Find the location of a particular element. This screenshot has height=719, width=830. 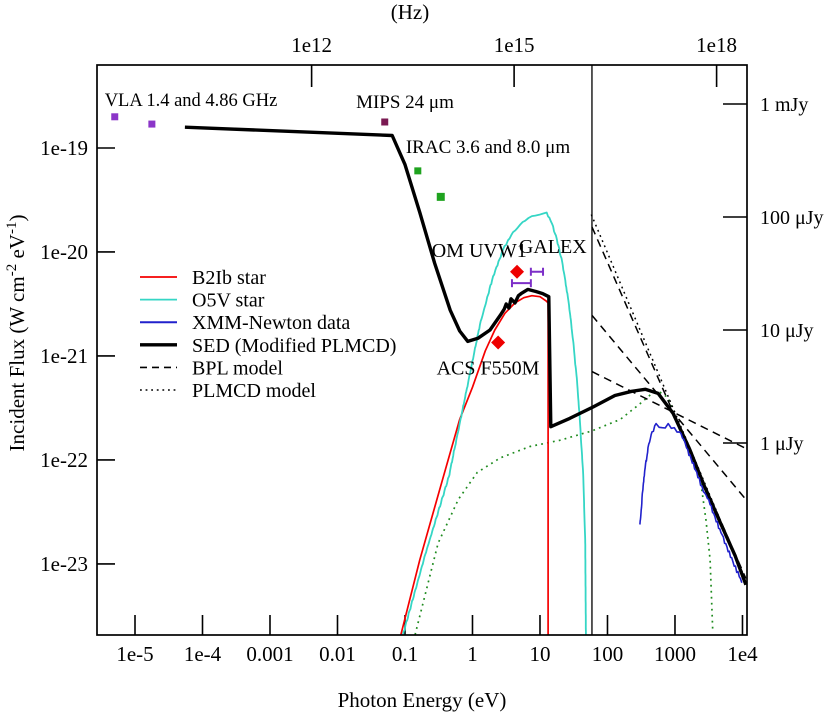

legend-item-b2ib-star: B2Ib star is located at coordinates (203, 278).